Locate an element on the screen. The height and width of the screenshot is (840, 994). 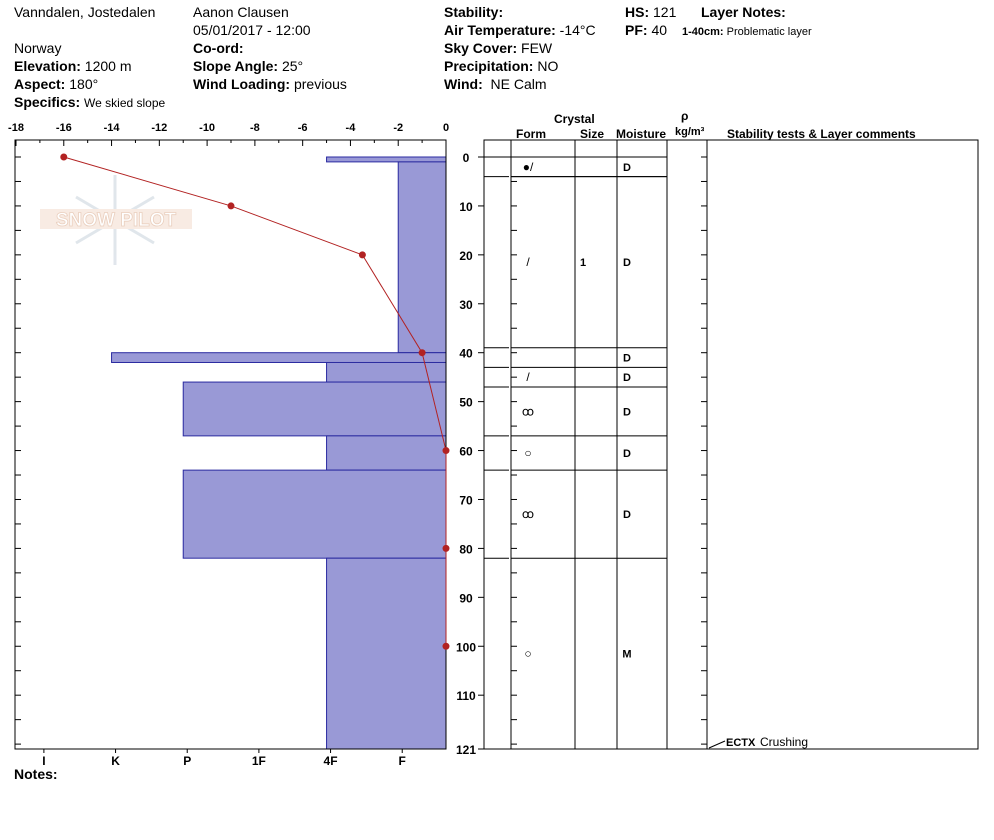
temp-tick-label: -8 is located at coordinates (255, 128).